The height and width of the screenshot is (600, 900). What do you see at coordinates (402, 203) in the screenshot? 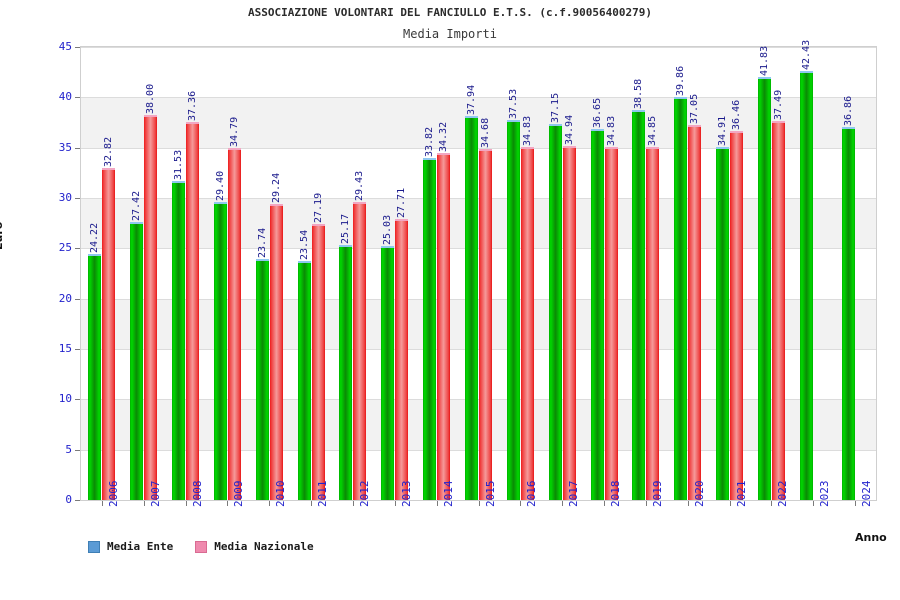
I see `bar-value-label: 27.71` at bounding box center [402, 203].